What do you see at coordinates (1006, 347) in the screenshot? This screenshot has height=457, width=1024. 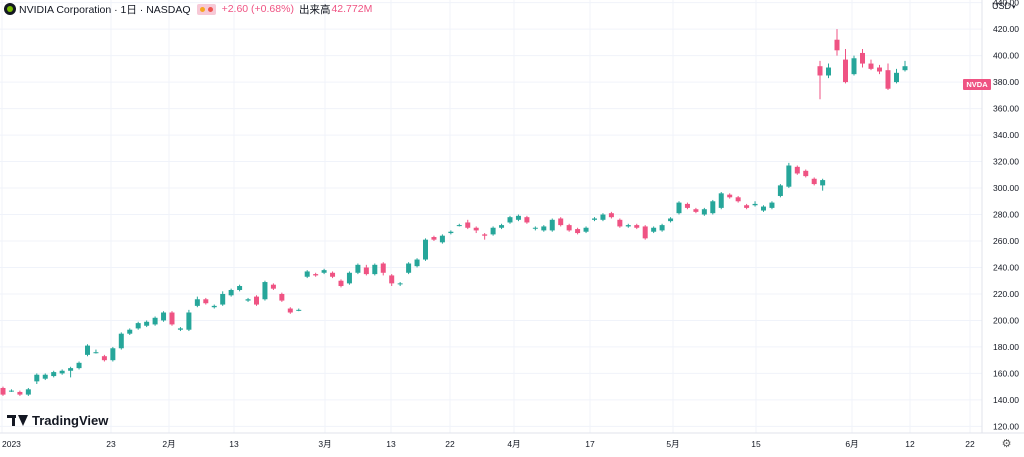 I see `y-tick-label: 180.00` at bounding box center [1006, 347].